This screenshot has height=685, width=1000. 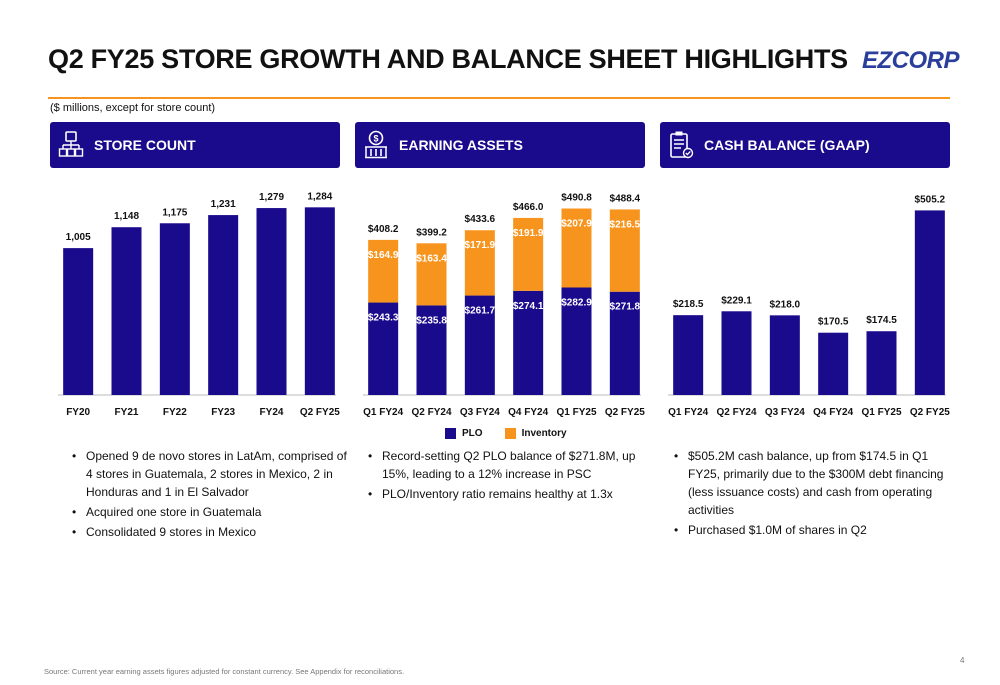 I want to click on legend-item-plo: PLO, so click(x=464, y=433).